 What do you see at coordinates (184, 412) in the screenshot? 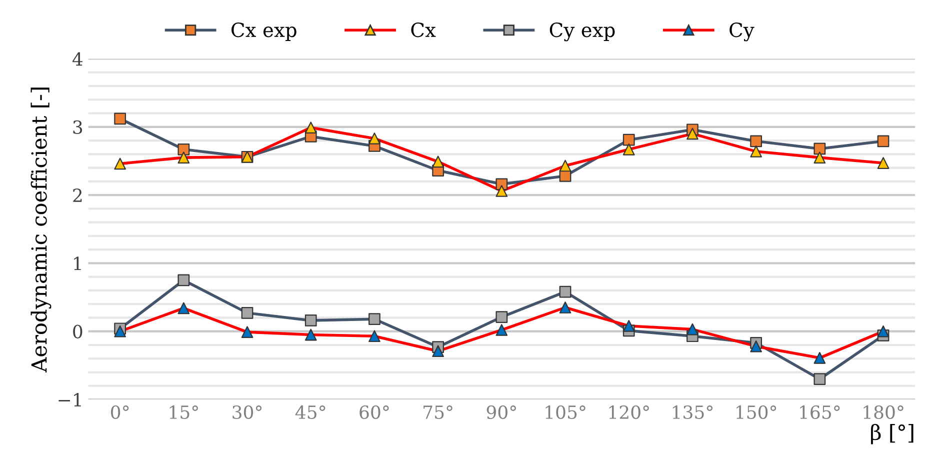
I see `x-tick-label: 15°` at bounding box center [184, 412].